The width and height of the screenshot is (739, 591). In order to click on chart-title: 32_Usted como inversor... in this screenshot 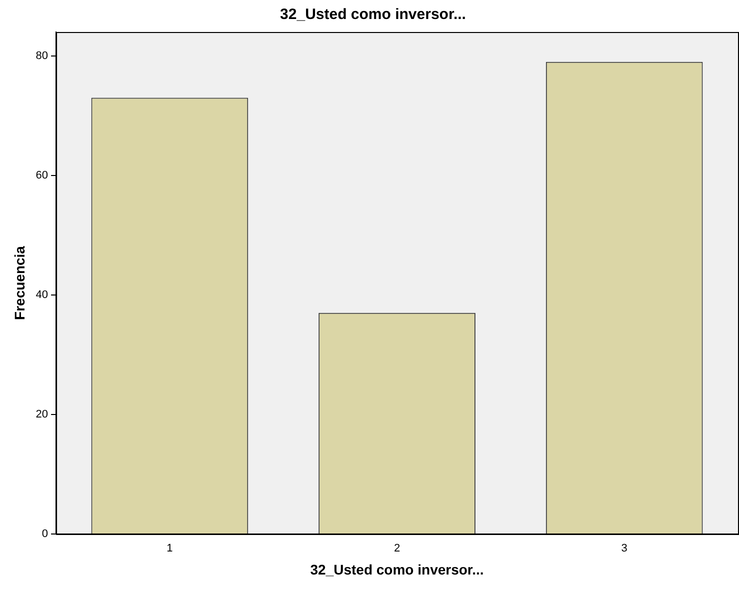, I will do `click(373, 15)`.